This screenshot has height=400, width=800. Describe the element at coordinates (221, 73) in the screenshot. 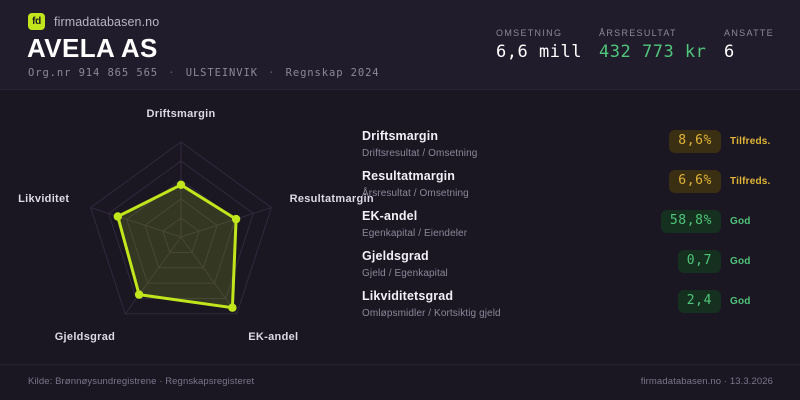

I see `company-city: ULSTEINVIK` at that location.